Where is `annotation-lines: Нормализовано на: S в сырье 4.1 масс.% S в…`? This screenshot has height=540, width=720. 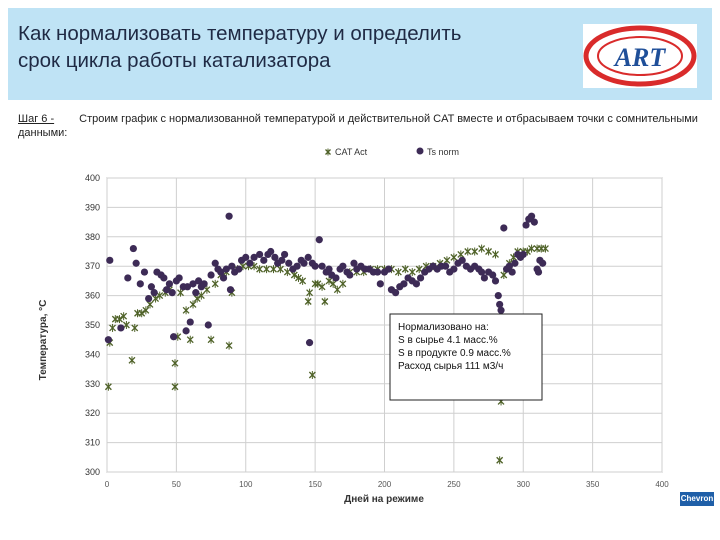 annotation-lines: Нормализовано на: S в сырье 4.1 масс.% S в… is located at coordinates (454, 347).